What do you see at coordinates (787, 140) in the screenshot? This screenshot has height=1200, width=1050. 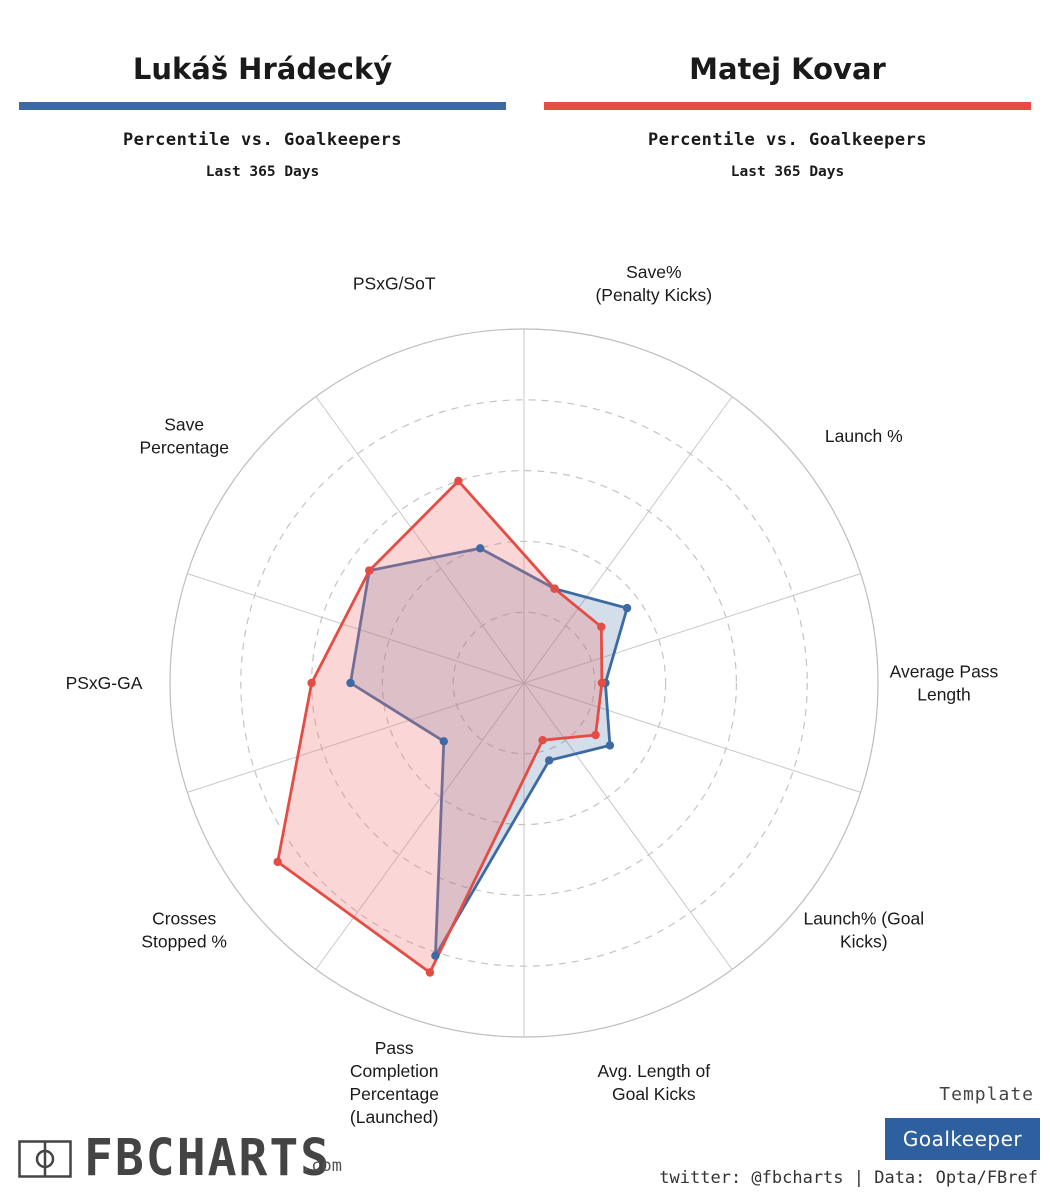 I see `chart-subtitle-right: Percentile vs. Goalkeepers` at bounding box center [787, 140].